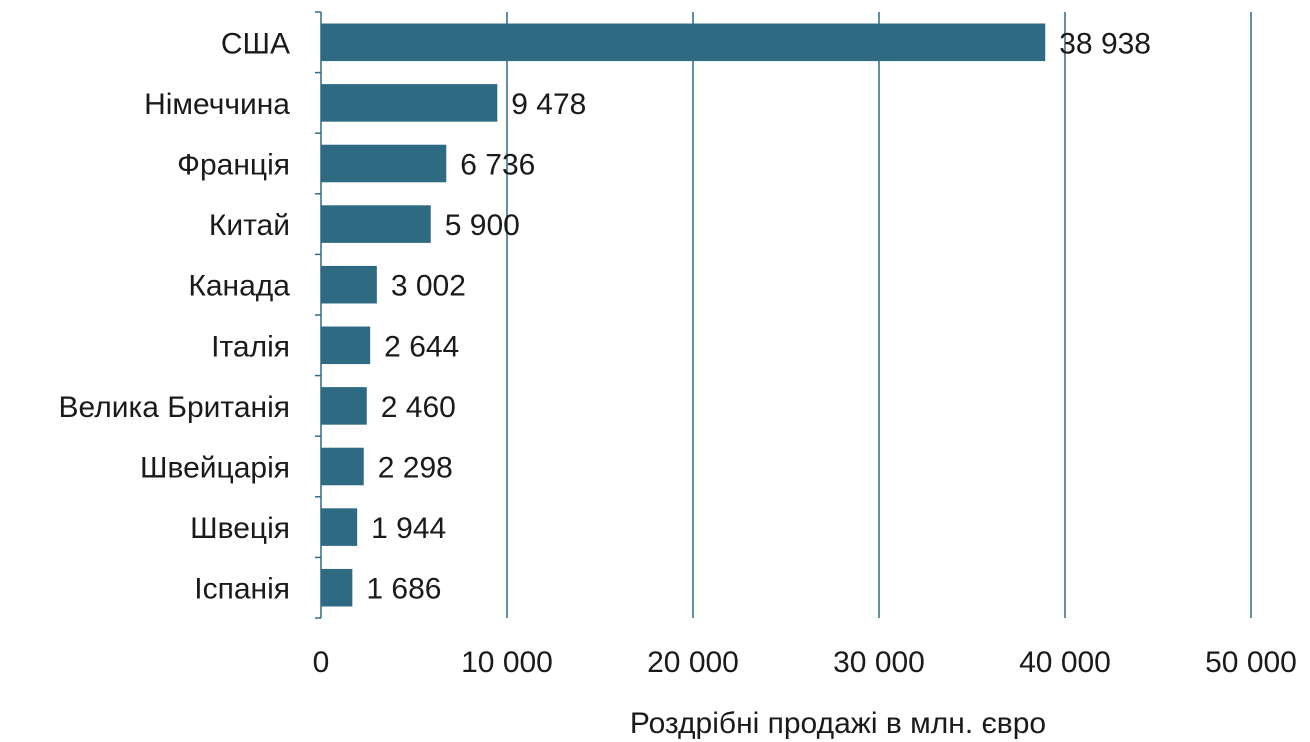  Describe the element at coordinates (174, 407) in the screenshot. I see `category-label: Велика Британія` at that location.